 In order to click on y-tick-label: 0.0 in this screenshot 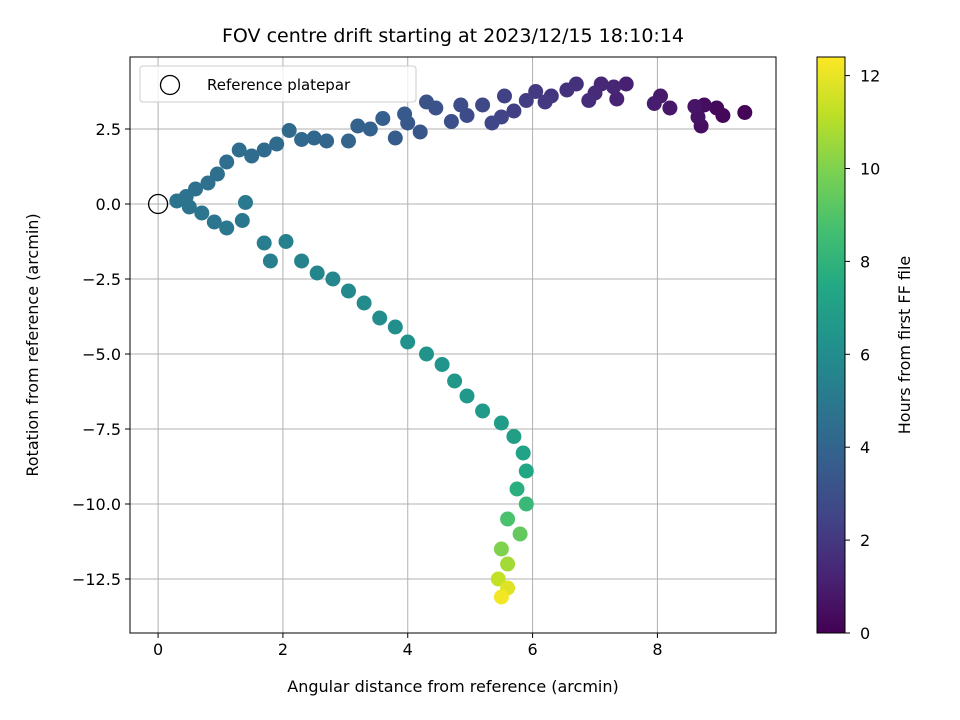, I will do `click(108, 204)`.